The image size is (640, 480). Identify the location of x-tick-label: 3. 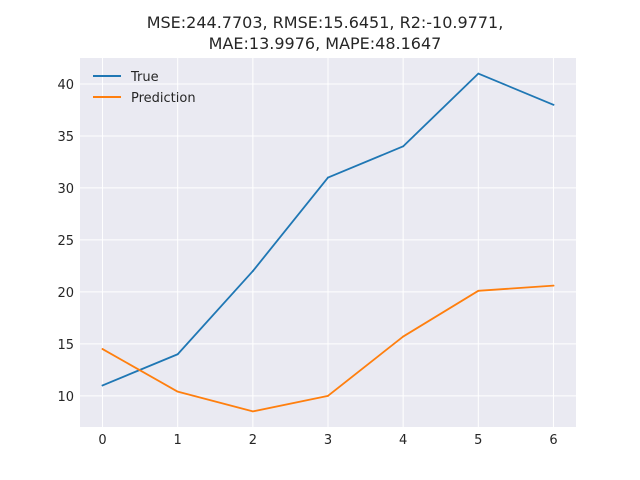
(328, 440).